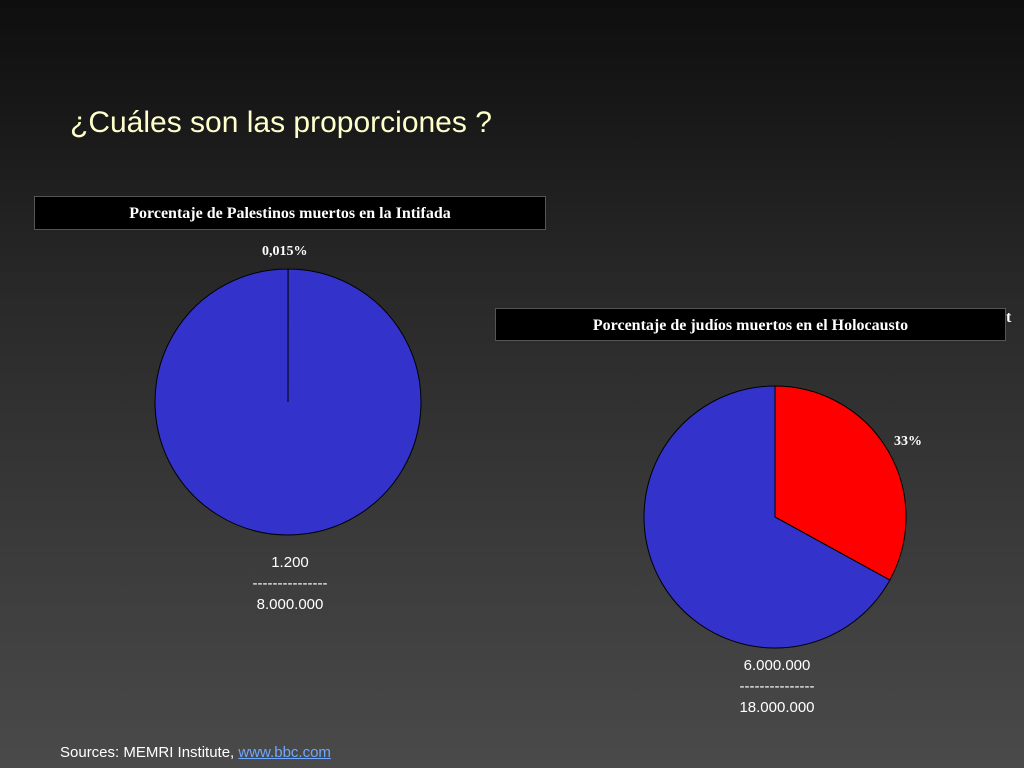 Image resolution: width=1024 pixels, height=768 pixels. Describe the element at coordinates (777, 707) in the screenshot. I see `chart-2-fraction-denominator: 18.000.000` at that location.